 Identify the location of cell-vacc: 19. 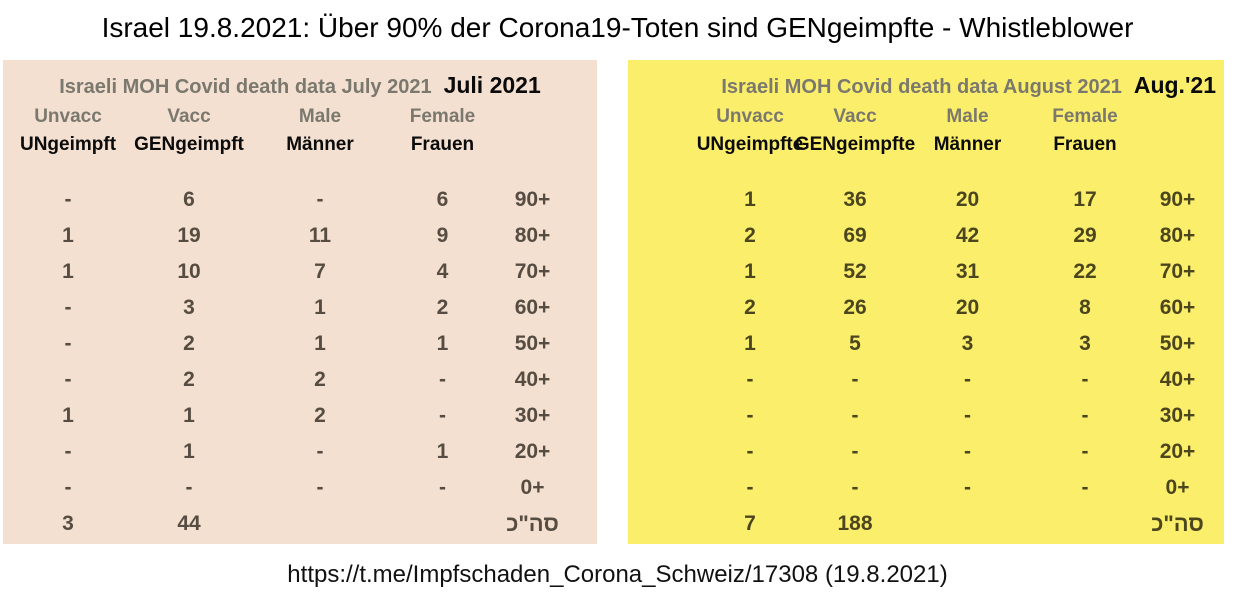
(189, 235).